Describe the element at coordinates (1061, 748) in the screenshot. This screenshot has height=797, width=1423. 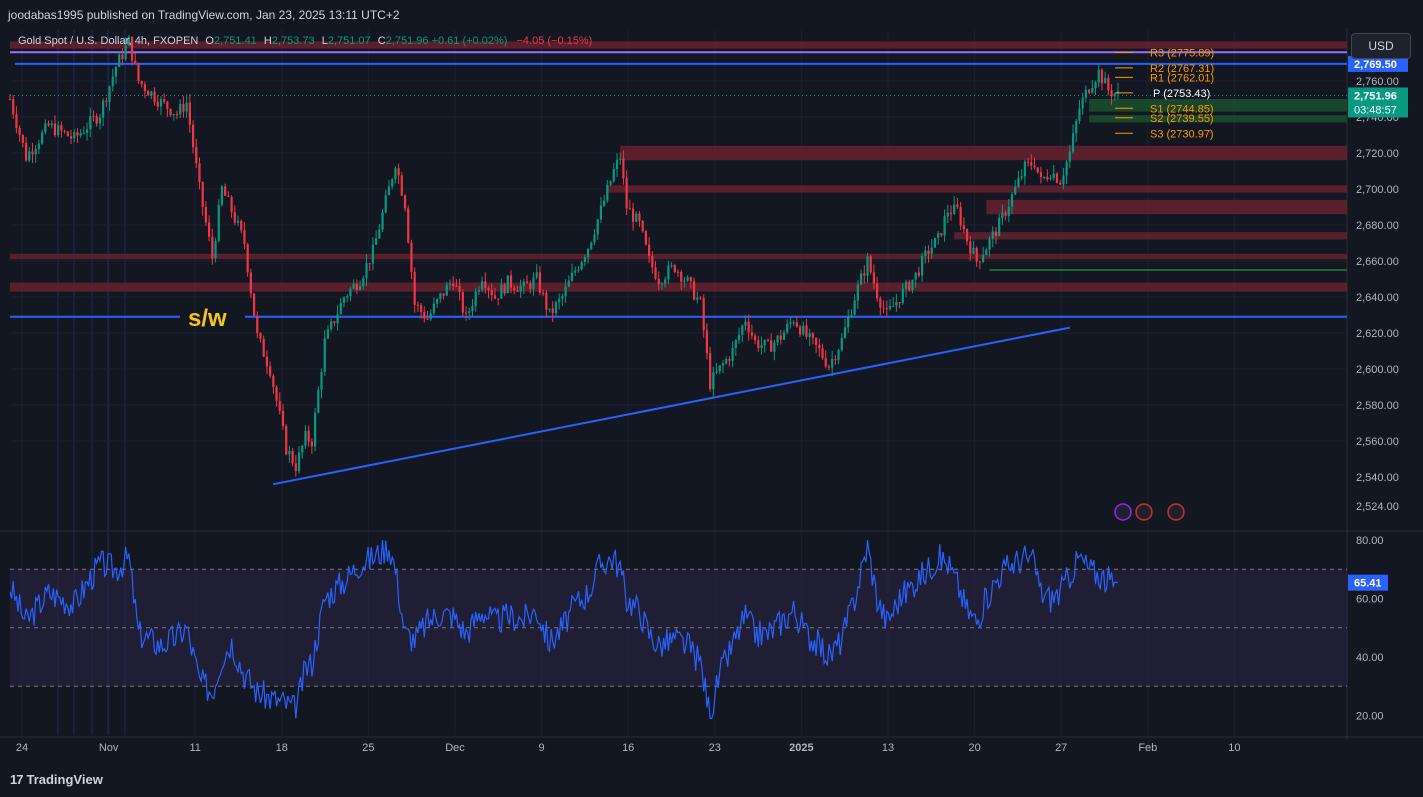
I see `x-tick-label: 27` at that location.